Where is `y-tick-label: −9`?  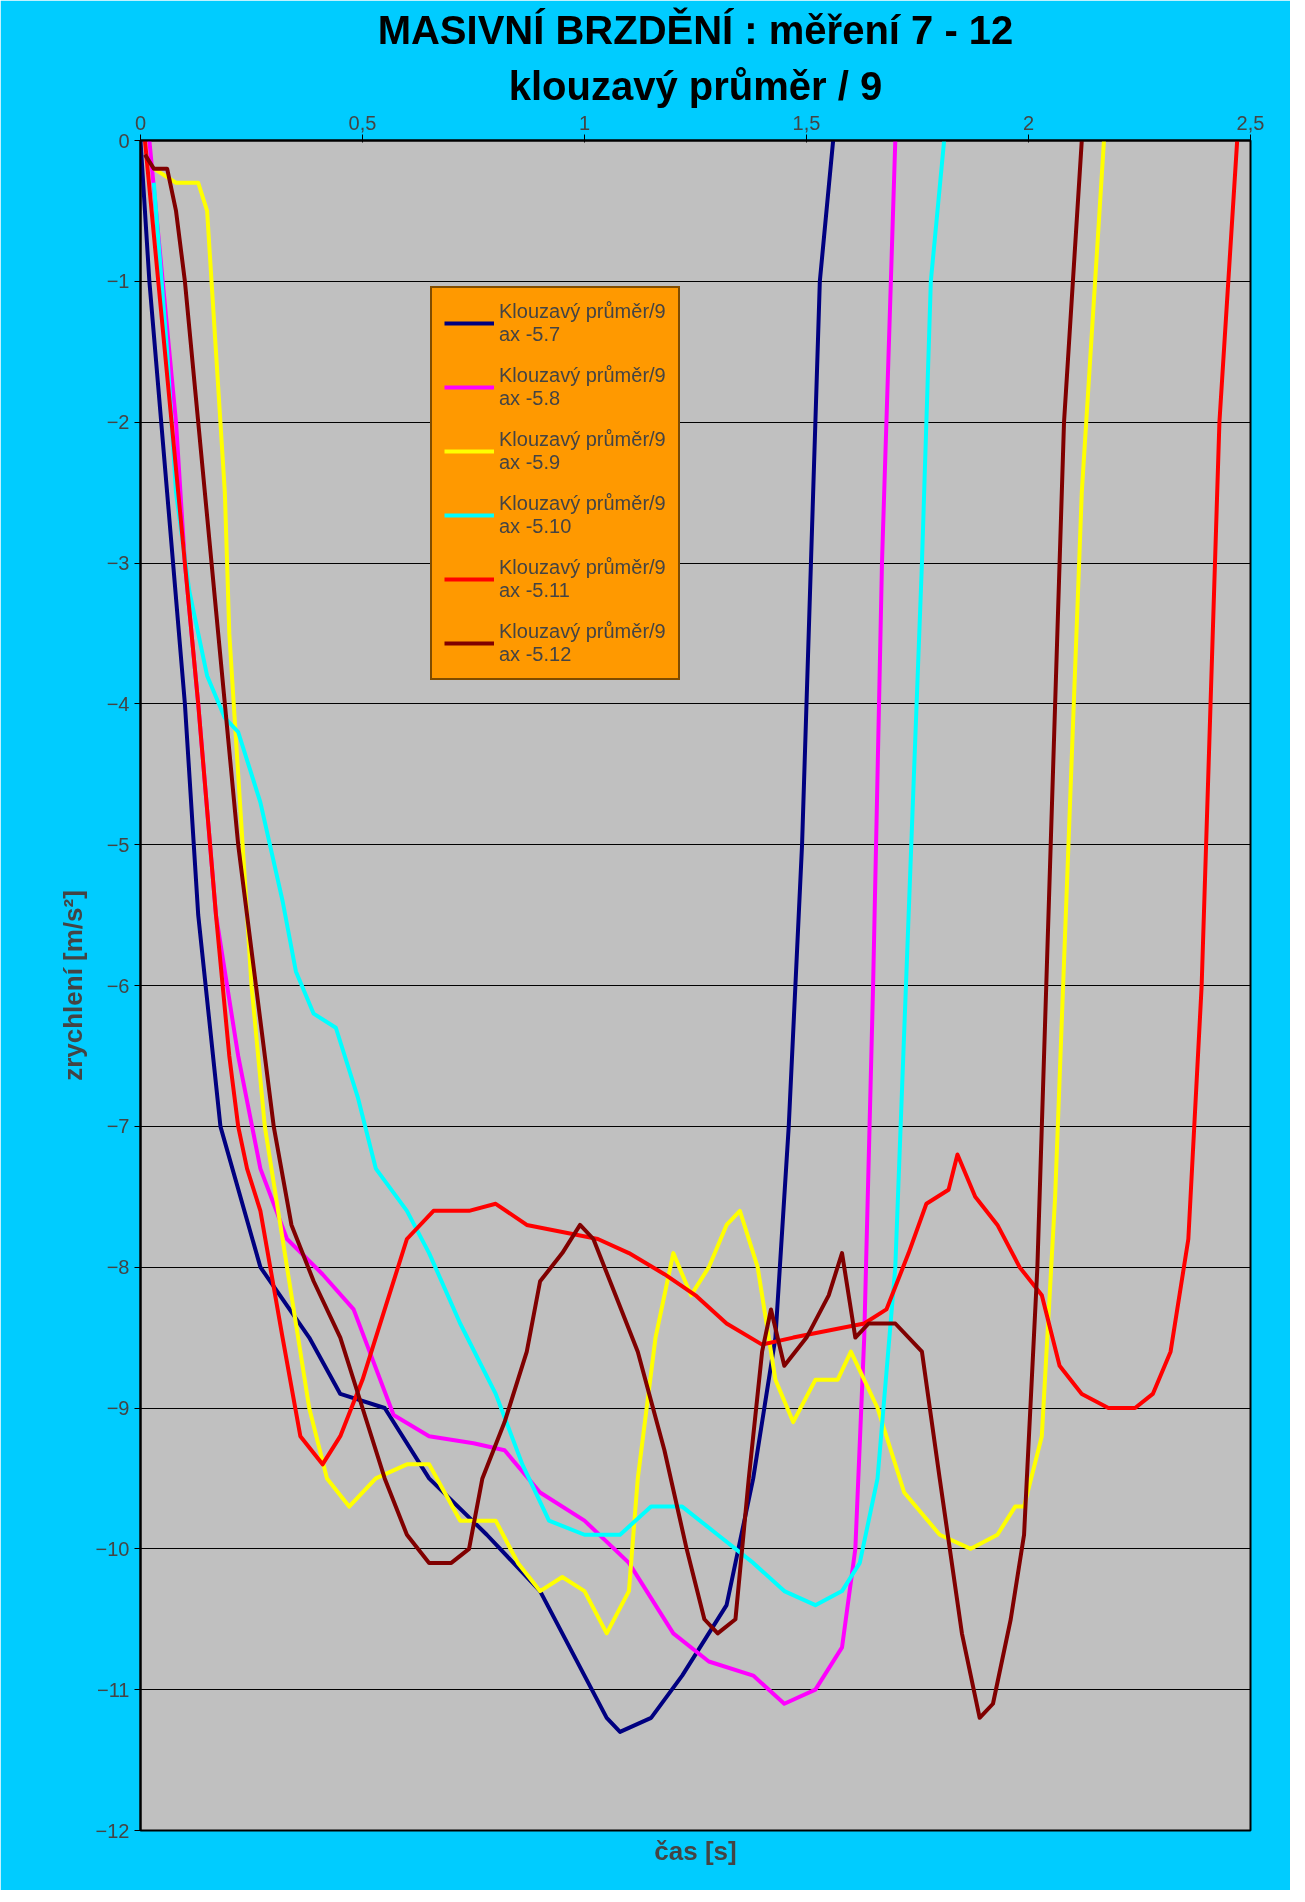
y-tick-label: −9 is located at coordinates (118, 1408).